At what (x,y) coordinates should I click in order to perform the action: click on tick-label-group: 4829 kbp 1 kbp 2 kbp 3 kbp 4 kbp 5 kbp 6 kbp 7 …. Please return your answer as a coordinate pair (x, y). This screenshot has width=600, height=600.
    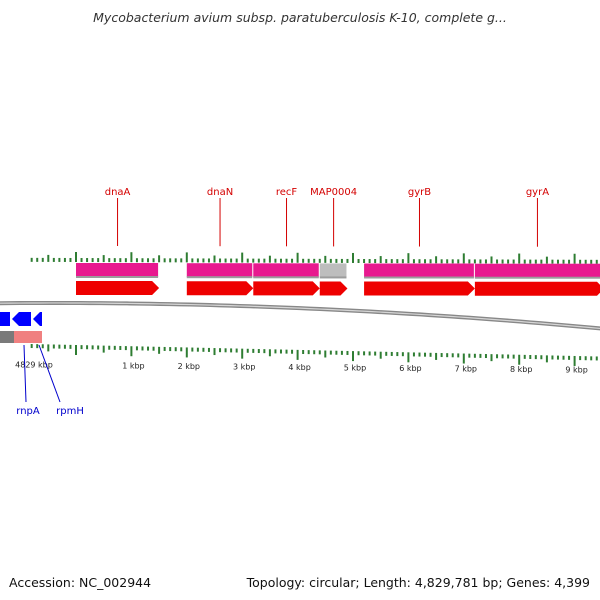
    Looking at the image, I should click on (301, 368).